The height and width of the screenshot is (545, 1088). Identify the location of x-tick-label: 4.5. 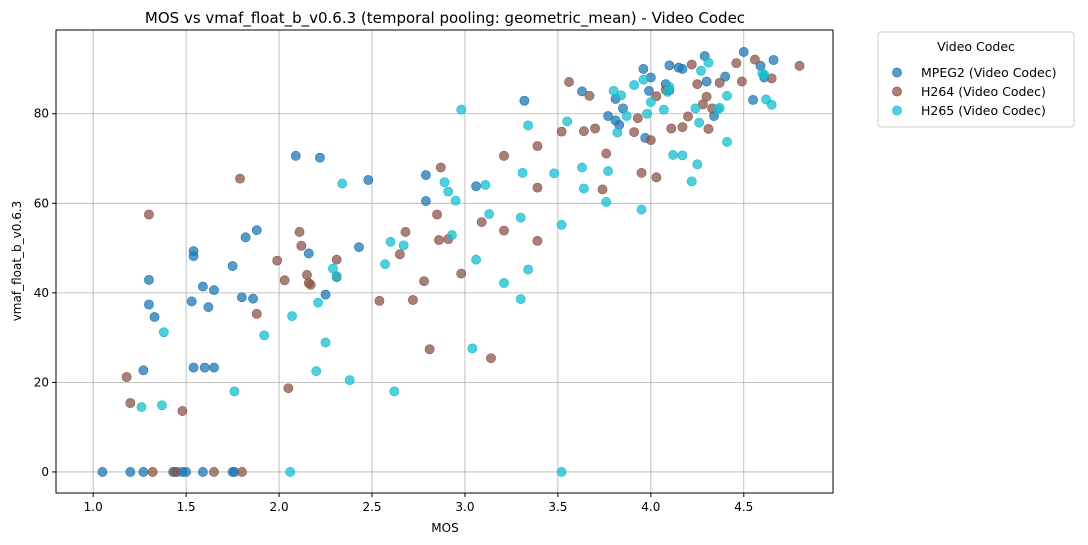
(743, 507).